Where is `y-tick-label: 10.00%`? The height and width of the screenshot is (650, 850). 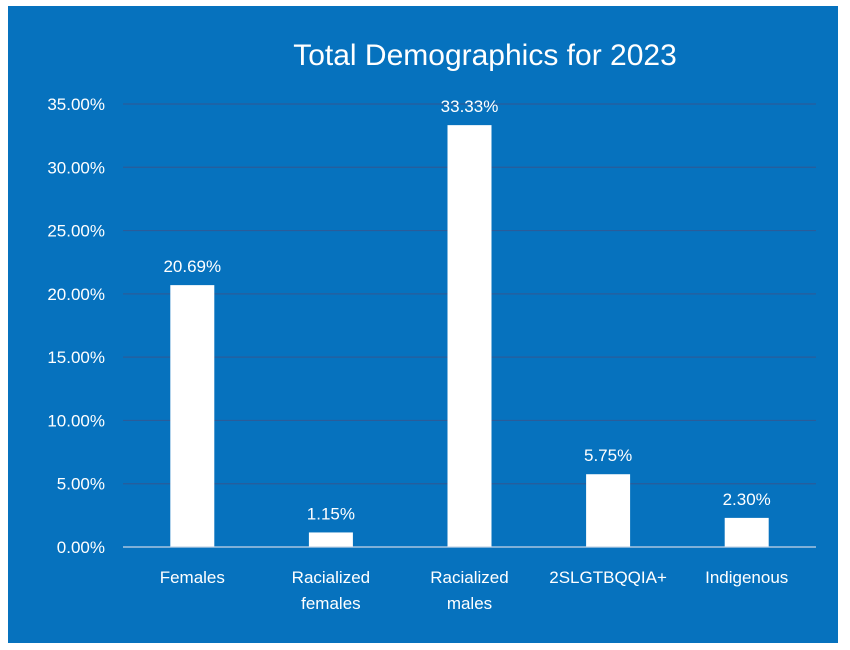
y-tick-label: 10.00% is located at coordinates (76, 420).